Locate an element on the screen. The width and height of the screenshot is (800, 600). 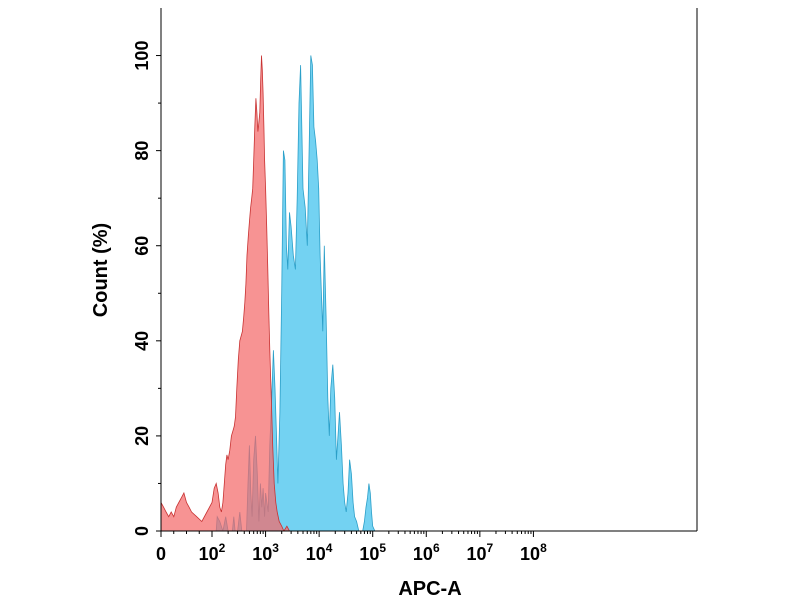
y-tick-label: 0 is located at coordinates (142, 531).